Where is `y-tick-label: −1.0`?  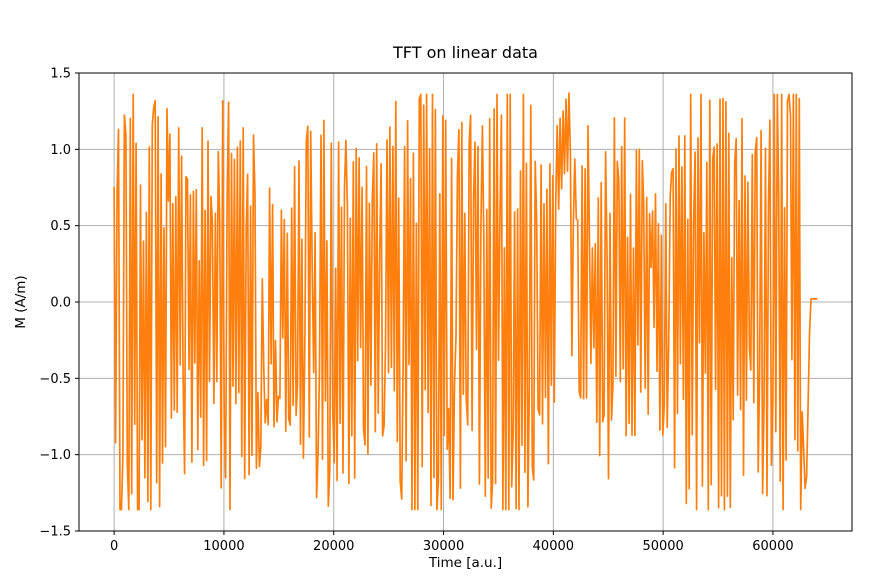 y-tick-label: −1.0 is located at coordinates (55, 455).